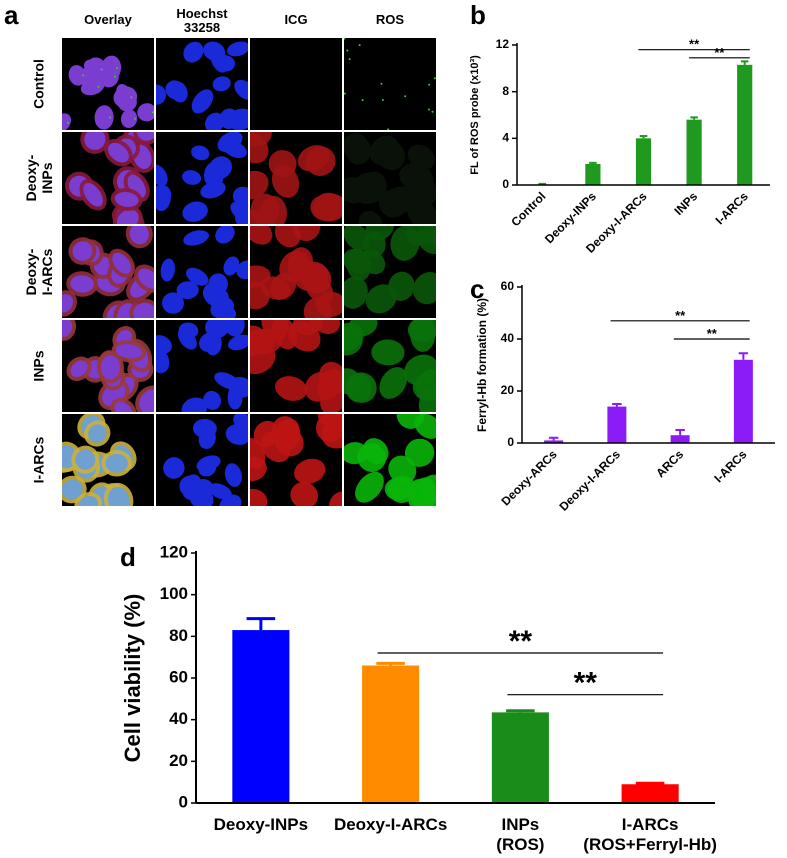 This screenshot has height=858, width=787. Describe the element at coordinates (132, 678) in the screenshot. I see `y-axis-label: Cell viability (%)` at that location.